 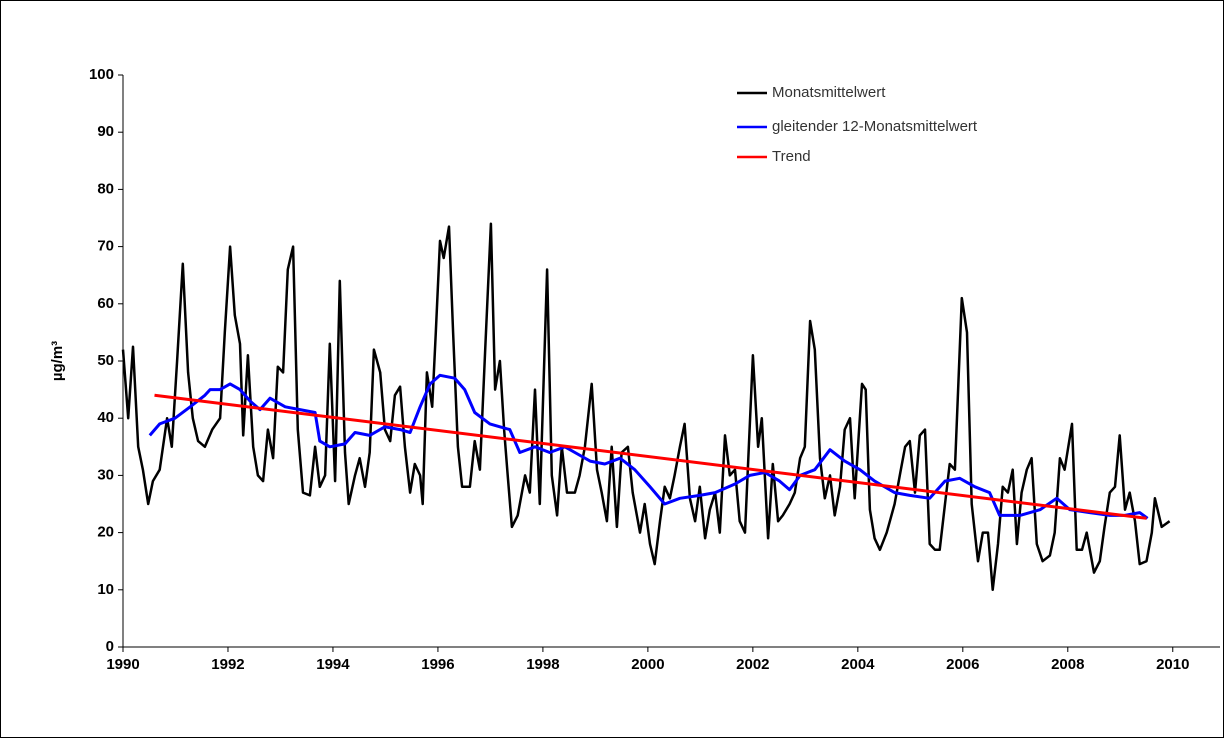 What do you see at coordinates (791, 156) in the screenshot?
I see `legend-label: Trend` at bounding box center [791, 156].